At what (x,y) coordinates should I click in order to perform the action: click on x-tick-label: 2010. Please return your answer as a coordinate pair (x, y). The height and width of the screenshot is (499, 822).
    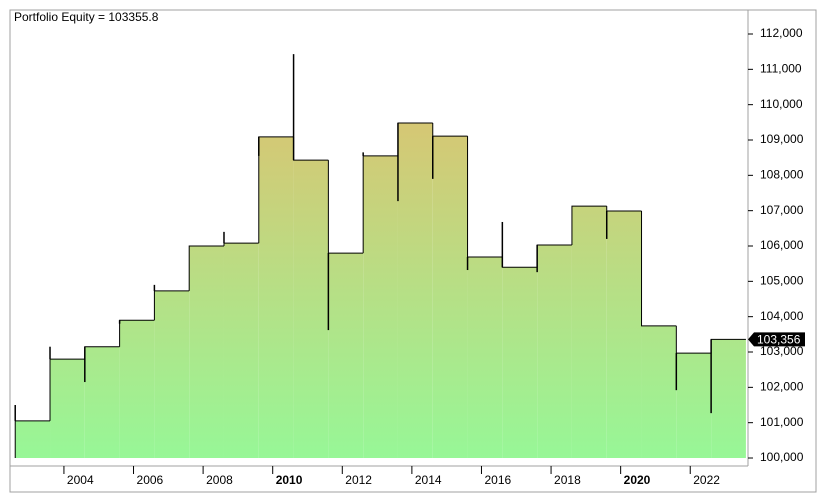
    Looking at the image, I should click on (289, 480).